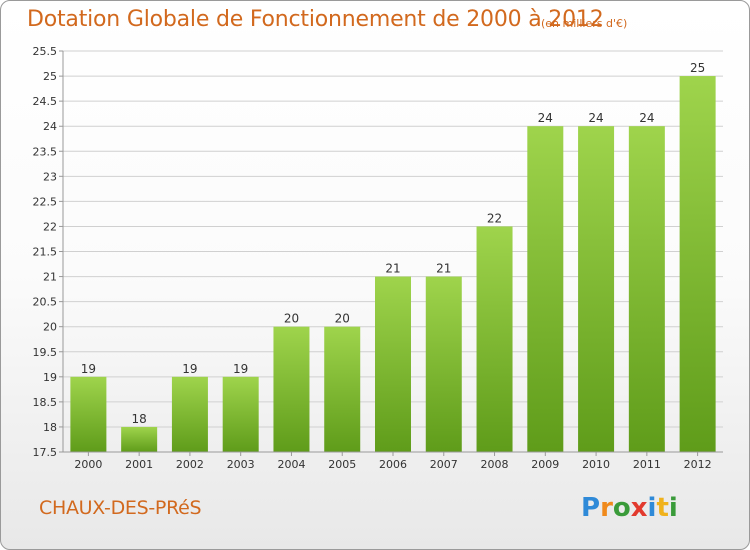 The image size is (750, 550). What do you see at coordinates (494, 218) in the screenshot?
I see `bar-value-label: 22` at bounding box center [494, 218].